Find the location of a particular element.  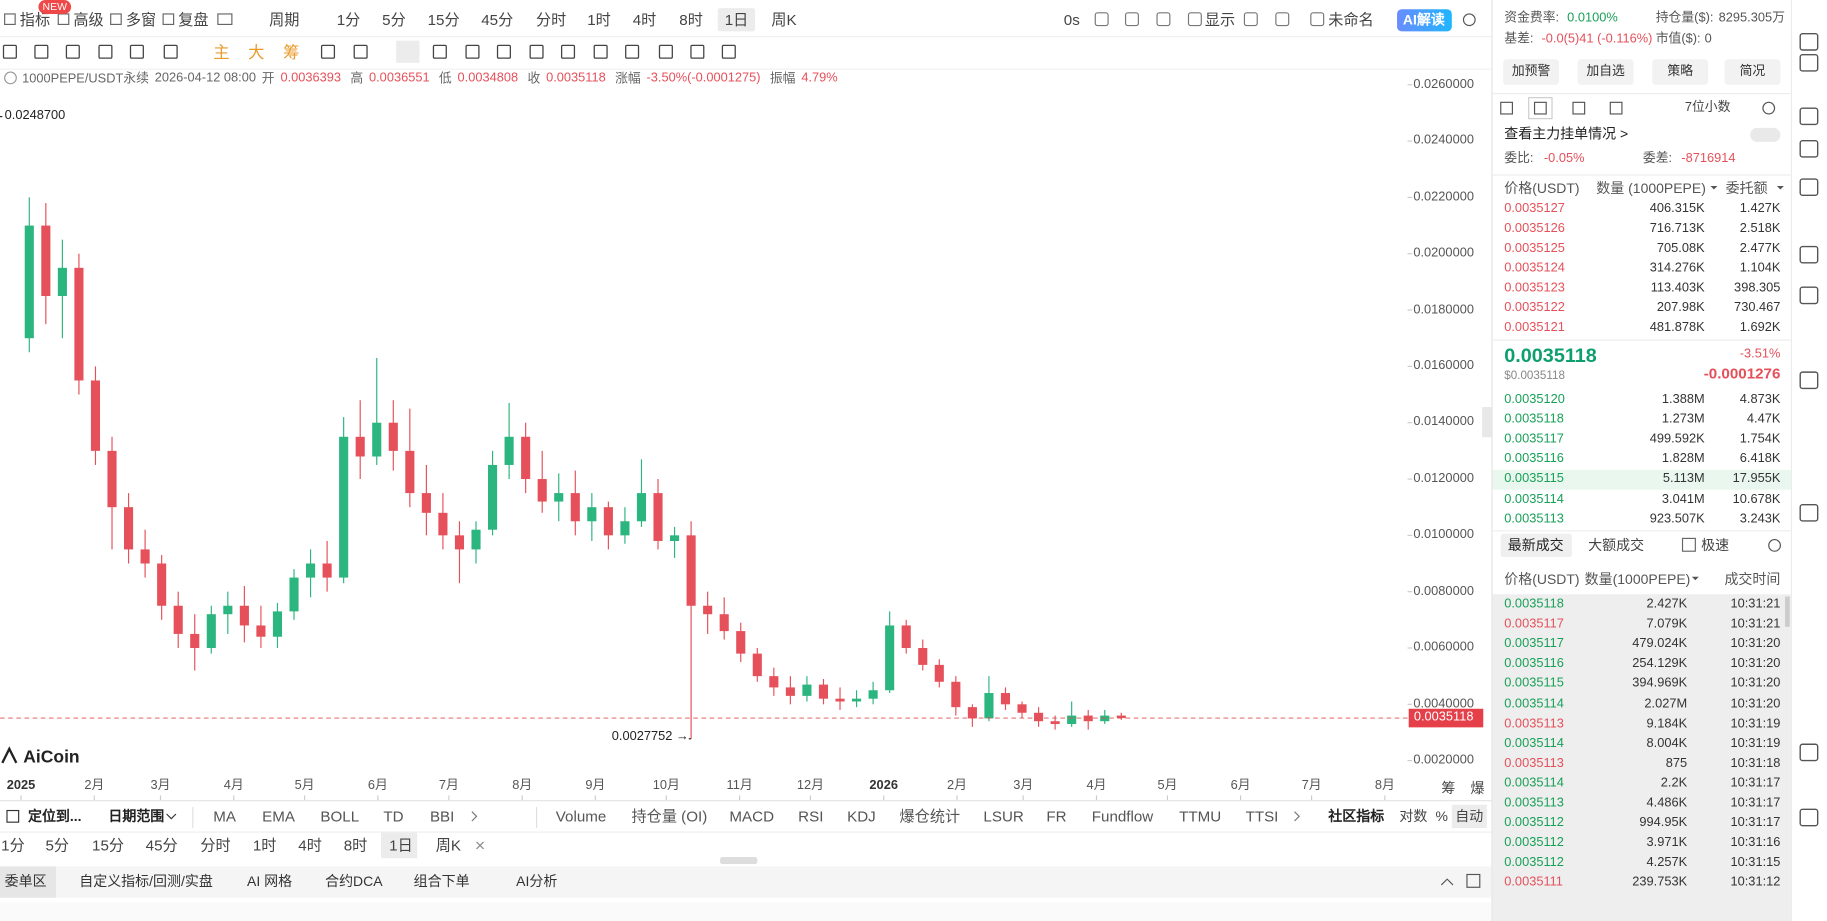

trade-price: 0.0035117 is located at coordinates (1534, 643).